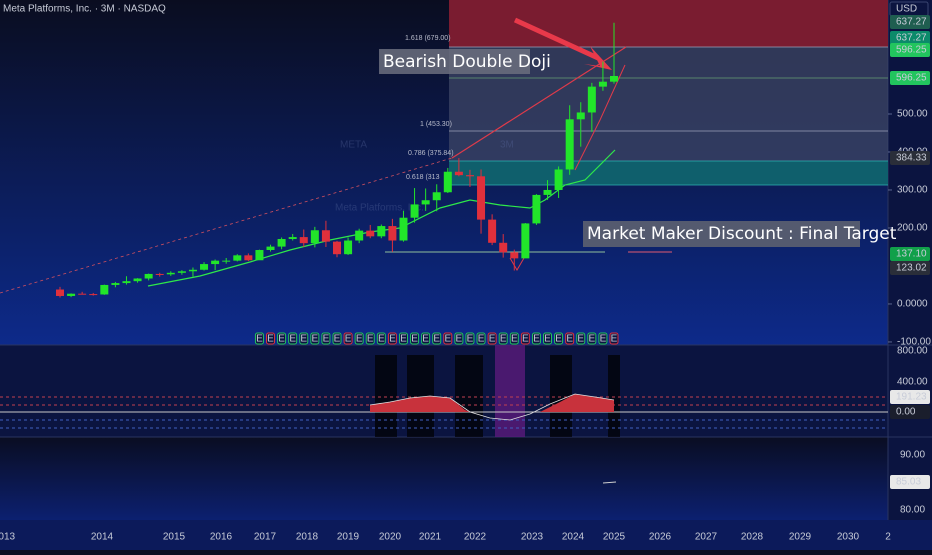 The height and width of the screenshot is (555, 932). What do you see at coordinates (307, 537) in the screenshot?
I see `x-tick-label: 2018` at bounding box center [307, 537].